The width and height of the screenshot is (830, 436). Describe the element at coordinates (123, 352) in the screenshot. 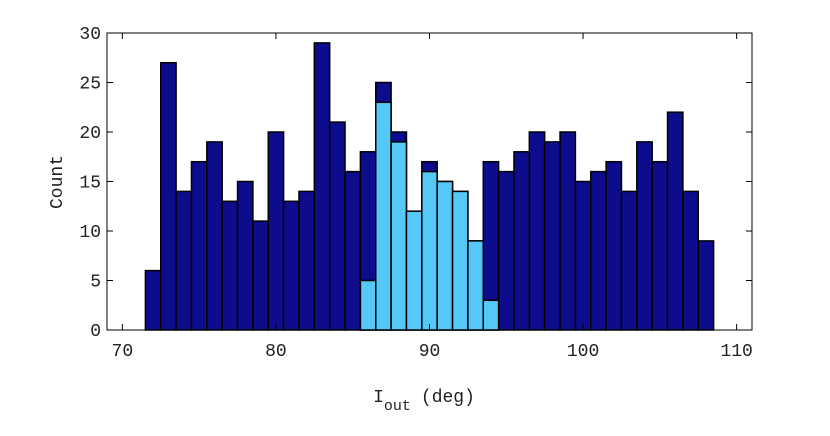

I see `x-tick-label: 70` at that location.